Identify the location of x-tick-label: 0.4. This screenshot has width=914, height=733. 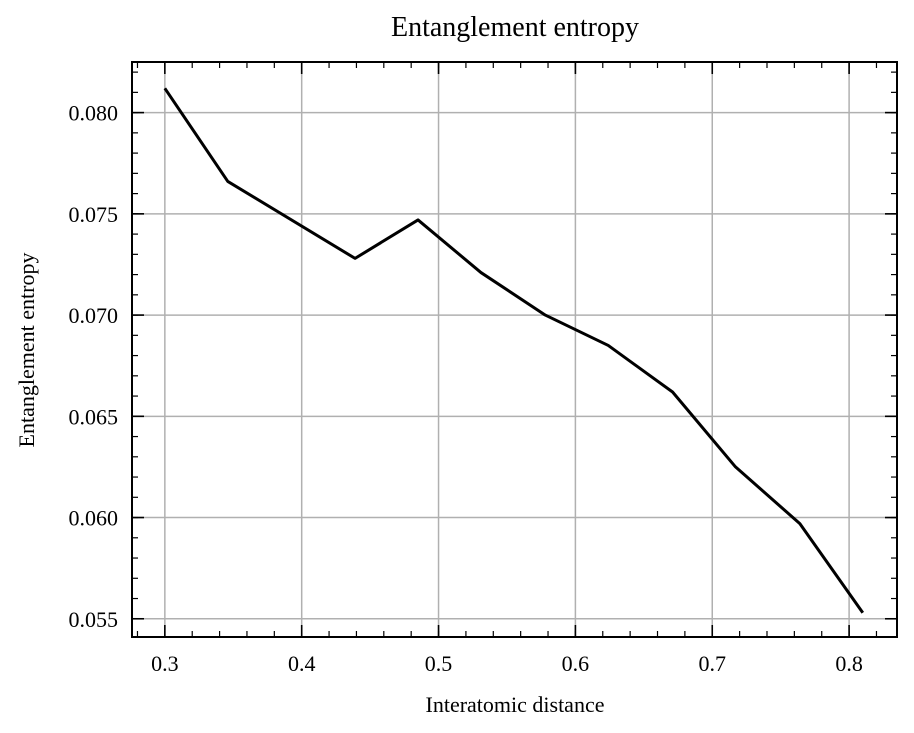
(302, 663).